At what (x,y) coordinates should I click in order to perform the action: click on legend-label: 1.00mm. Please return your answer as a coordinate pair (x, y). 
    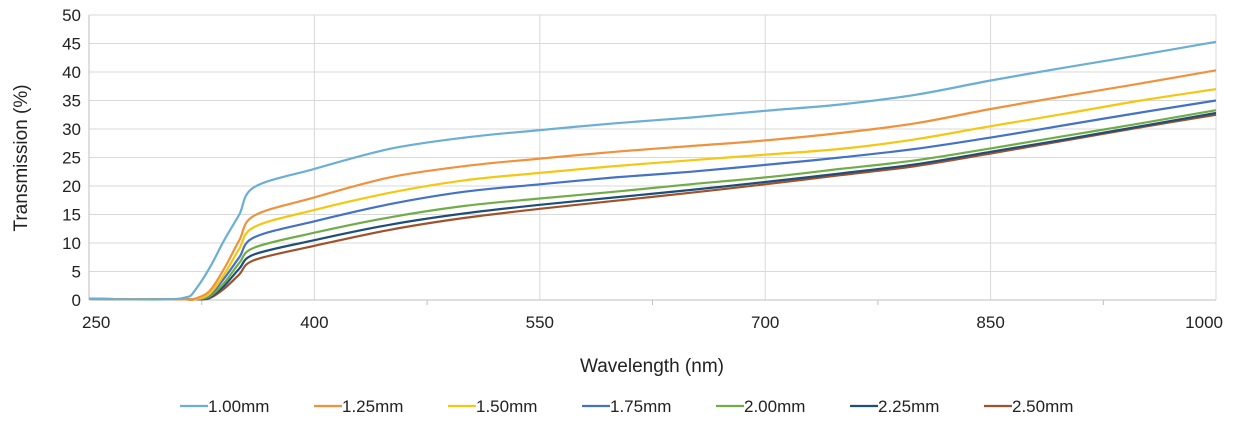
    Looking at the image, I should click on (238, 406).